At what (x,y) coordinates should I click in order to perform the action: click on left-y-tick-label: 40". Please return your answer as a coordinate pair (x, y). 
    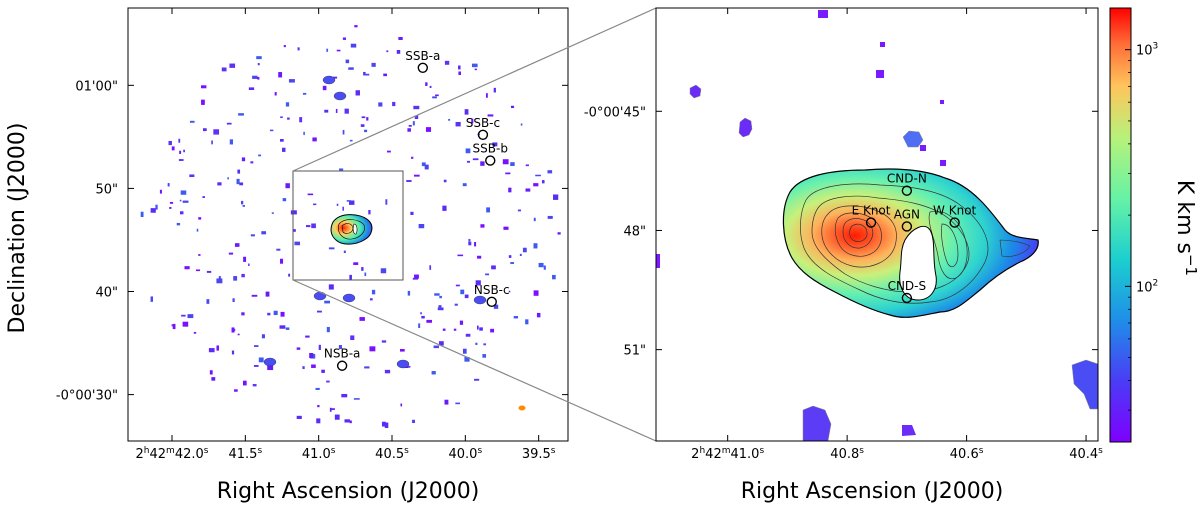
    Looking at the image, I should click on (106, 293).